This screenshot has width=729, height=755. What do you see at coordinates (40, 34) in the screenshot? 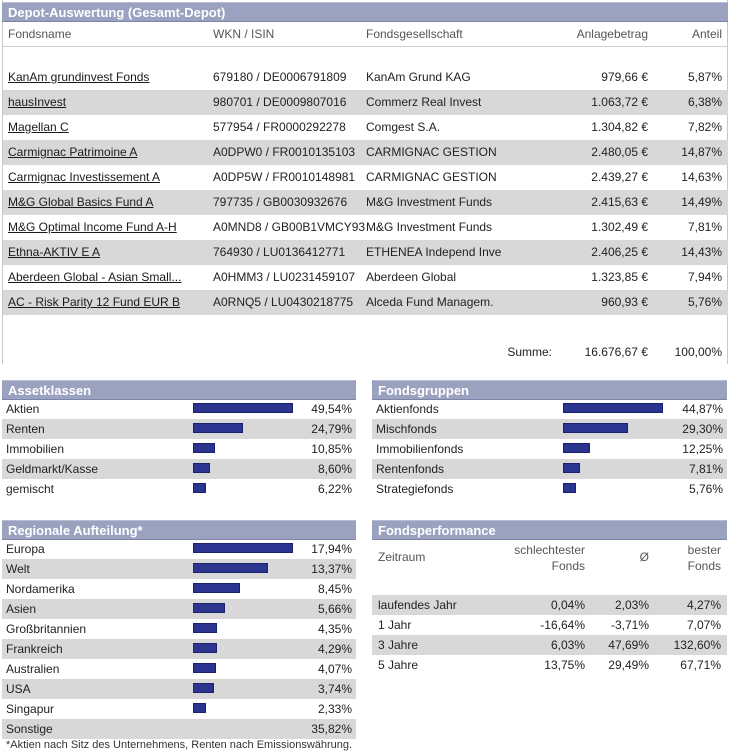
I see `col-fondsname: Fondsname` at bounding box center [40, 34].